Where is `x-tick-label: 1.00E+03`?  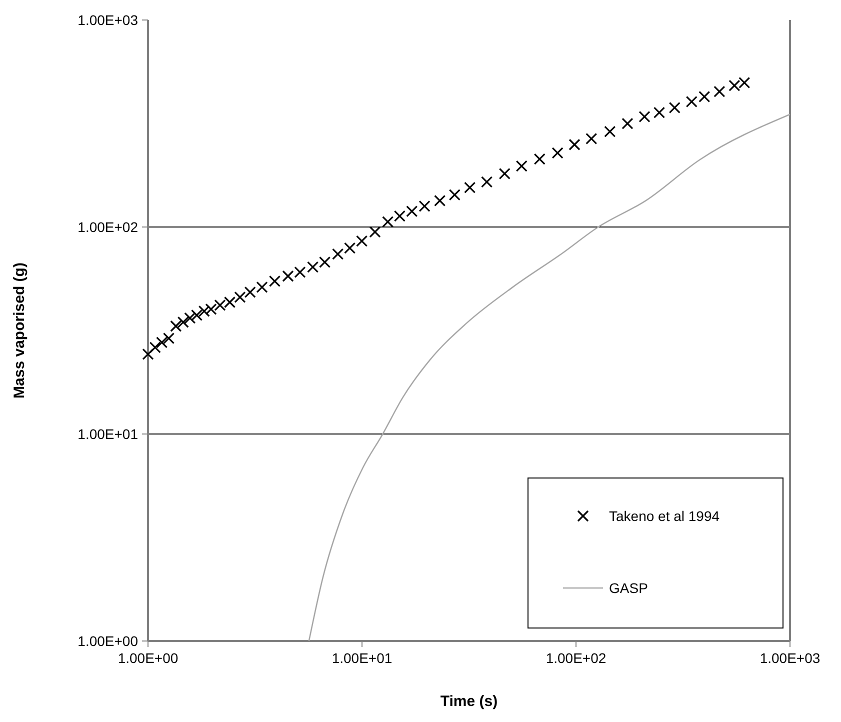
x-tick-label: 1.00E+03 is located at coordinates (790, 658).